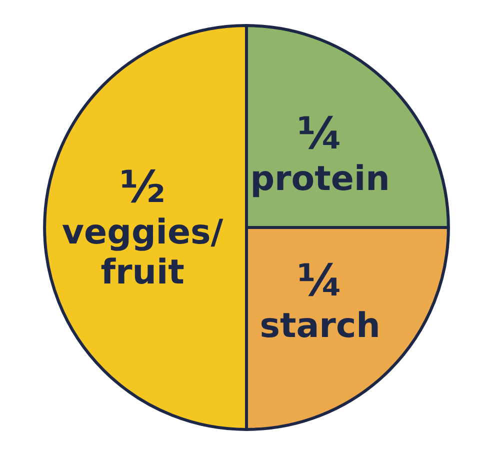 The width and height of the screenshot is (493, 455). What do you see at coordinates (320, 326) in the screenshot?
I see `slice-label: starch` at bounding box center [320, 326].